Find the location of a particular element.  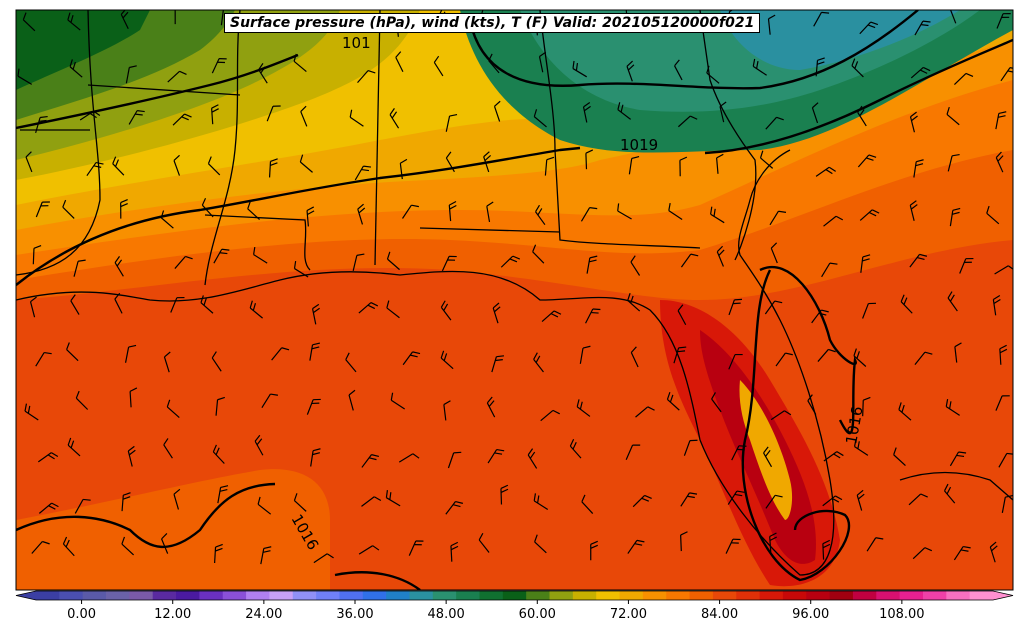

colorbar-tick-label: 24.00 is located at coordinates (263, 614).